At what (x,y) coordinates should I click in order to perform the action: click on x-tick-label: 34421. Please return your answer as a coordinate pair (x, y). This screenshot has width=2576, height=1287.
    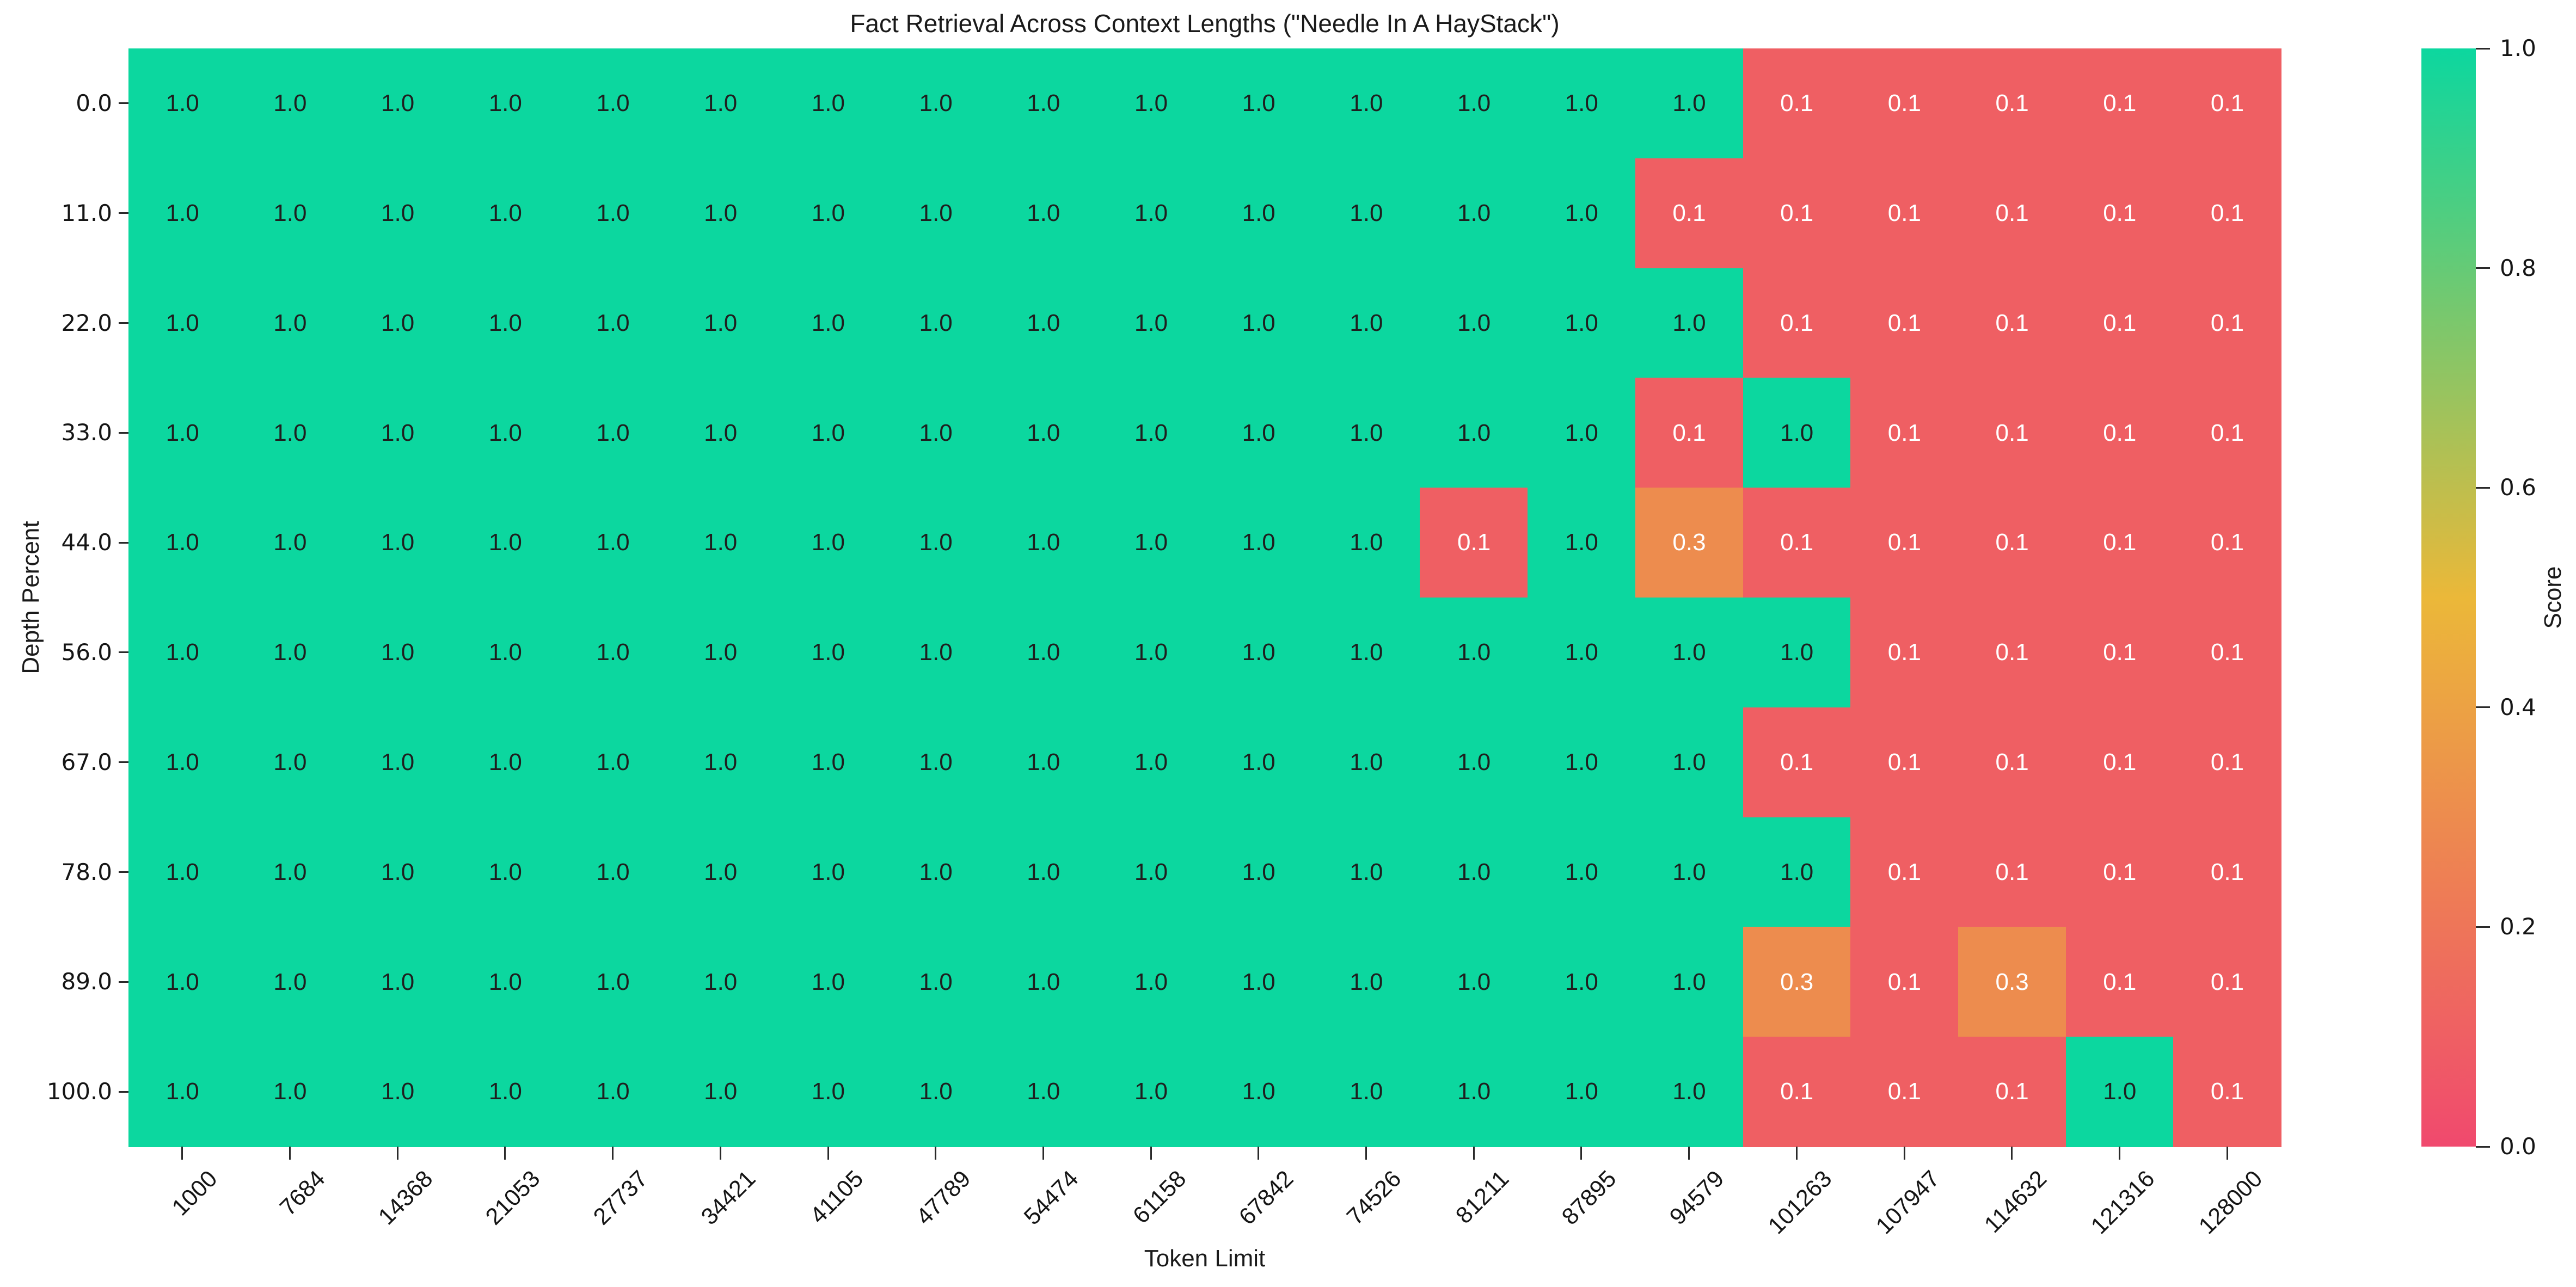
    Looking at the image, I should click on (728, 1197).